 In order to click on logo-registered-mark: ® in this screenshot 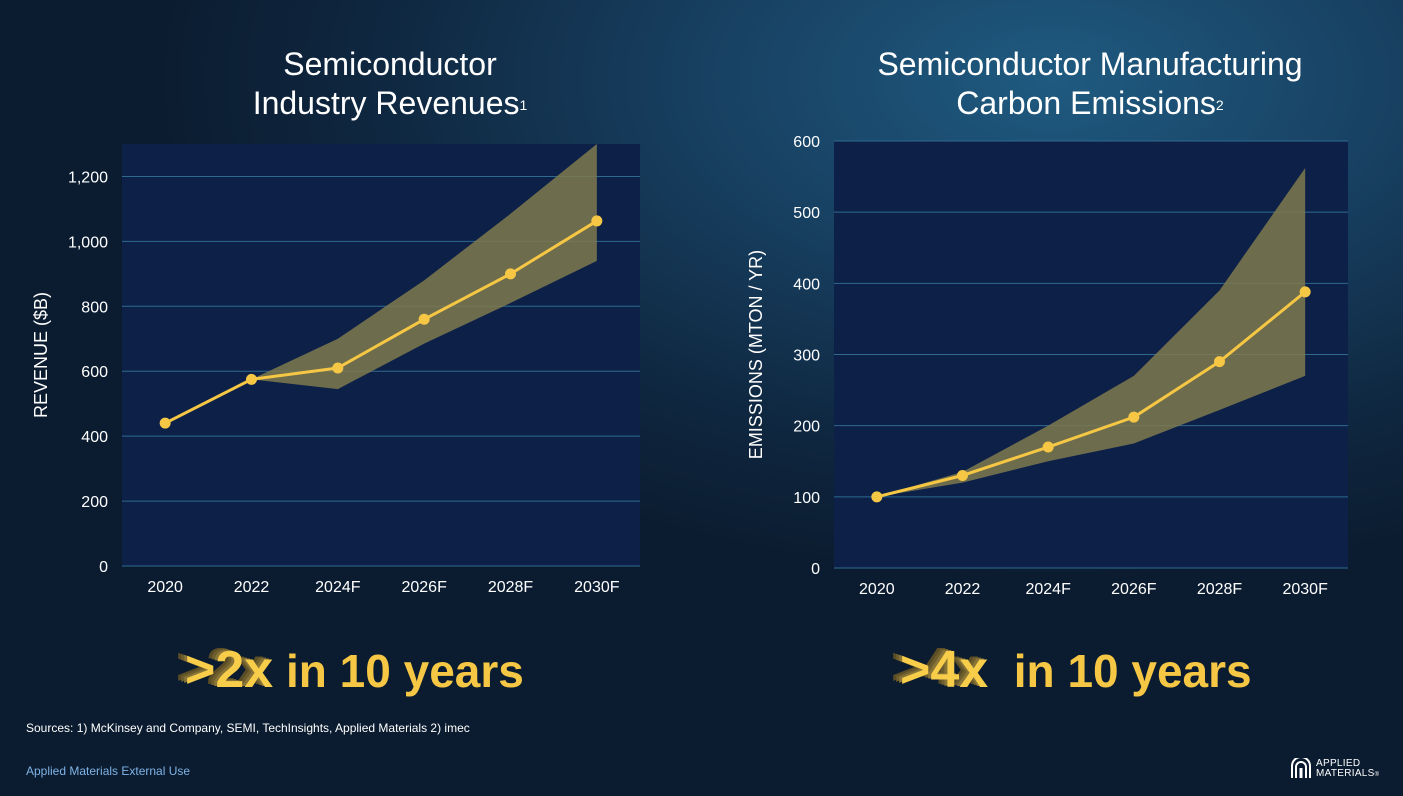, I will do `click(1377, 774)`.